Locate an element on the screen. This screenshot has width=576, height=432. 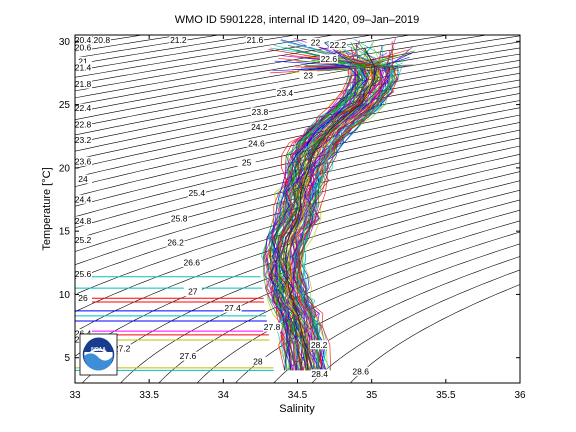
isopycnal-label: 23.8 is located at coordinates (260, 112).